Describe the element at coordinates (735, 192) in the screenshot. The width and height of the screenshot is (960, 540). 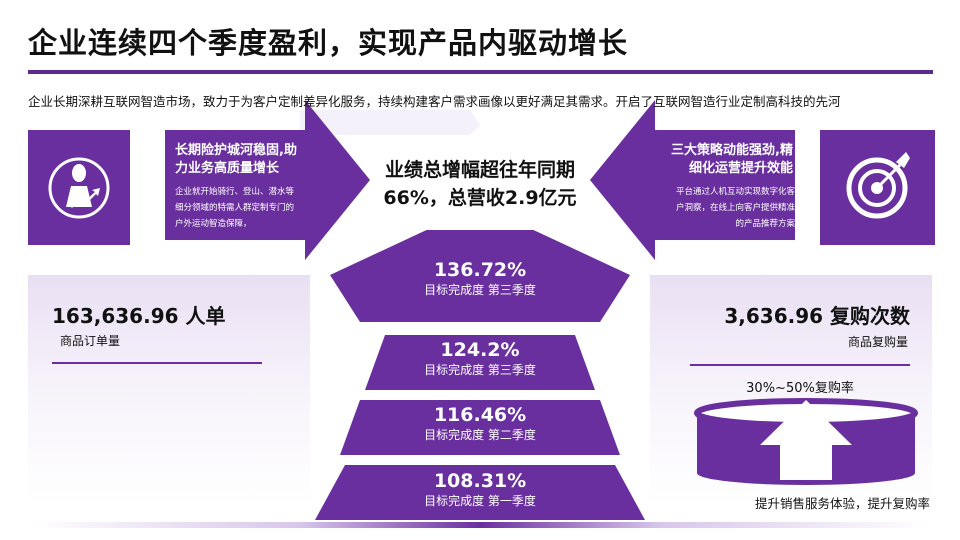
I see `right-card-body-line1: 平台通过人机互动实现数字化客` at that location.